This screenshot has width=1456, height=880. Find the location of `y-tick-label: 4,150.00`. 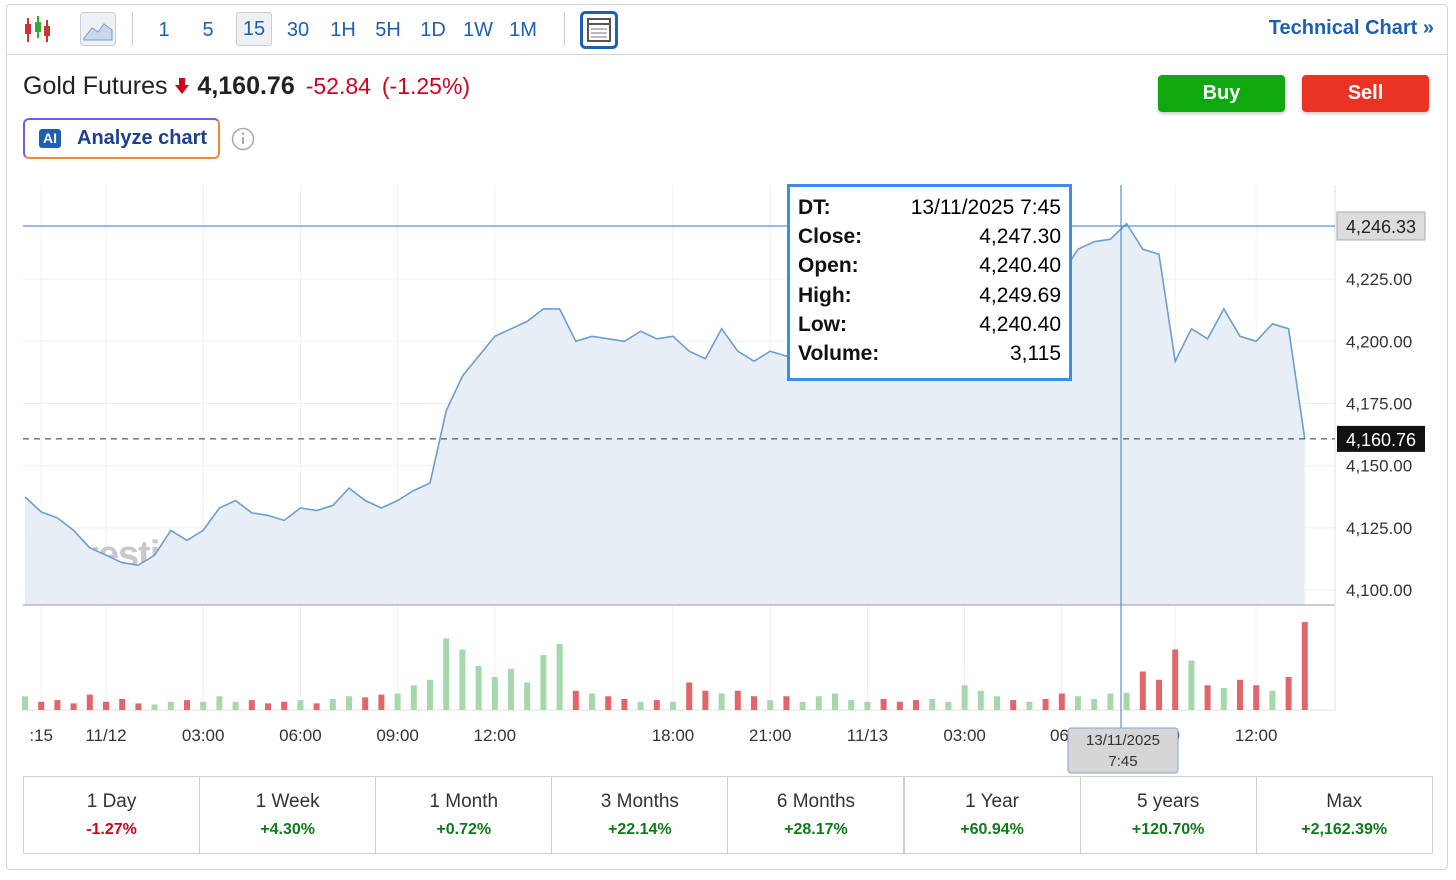

y-tick-label: 4,150.00 is located at coordinates (1379, 466).